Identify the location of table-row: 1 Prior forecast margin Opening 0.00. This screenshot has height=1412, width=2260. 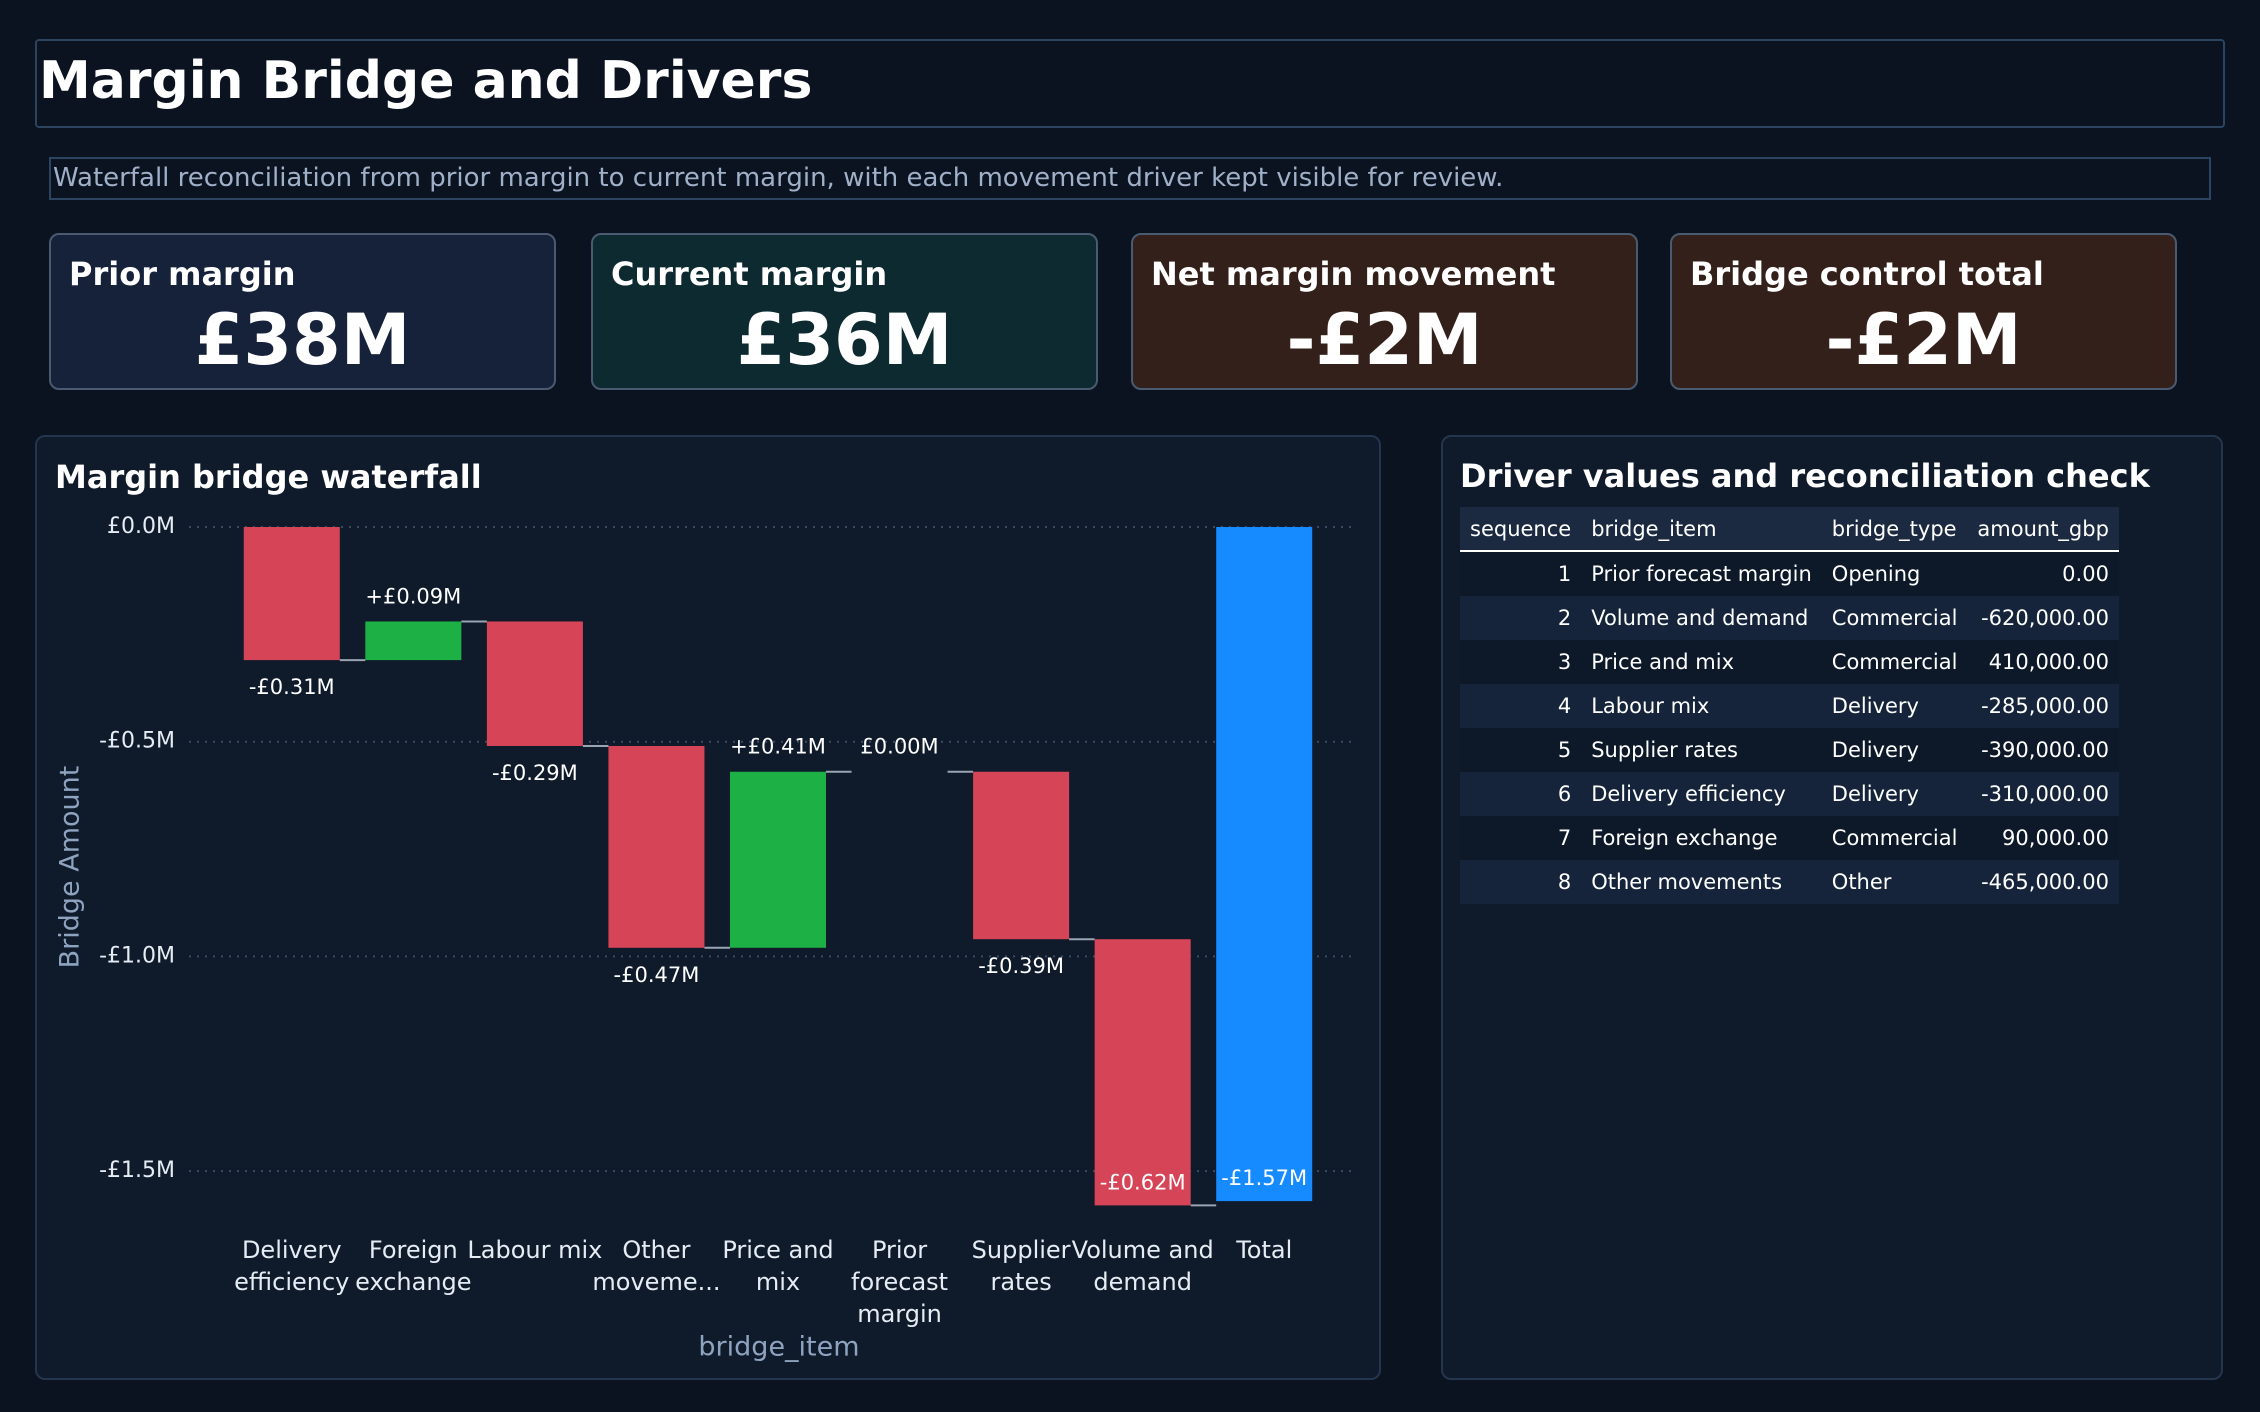
(1789, 573).